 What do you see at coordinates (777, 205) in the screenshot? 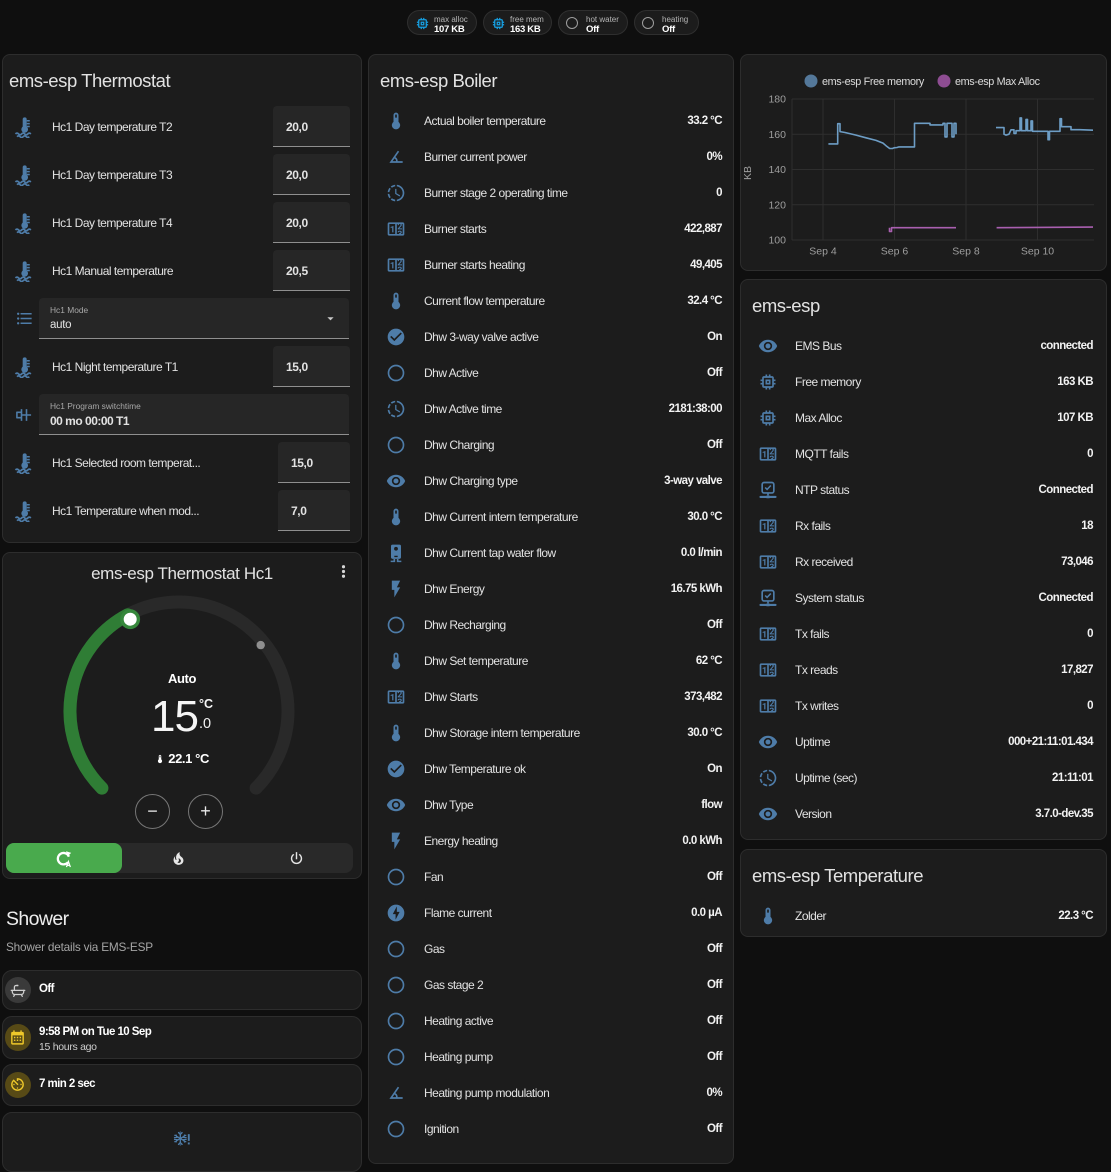
I see `svg-text: 120` at bounding box center [777, 205].